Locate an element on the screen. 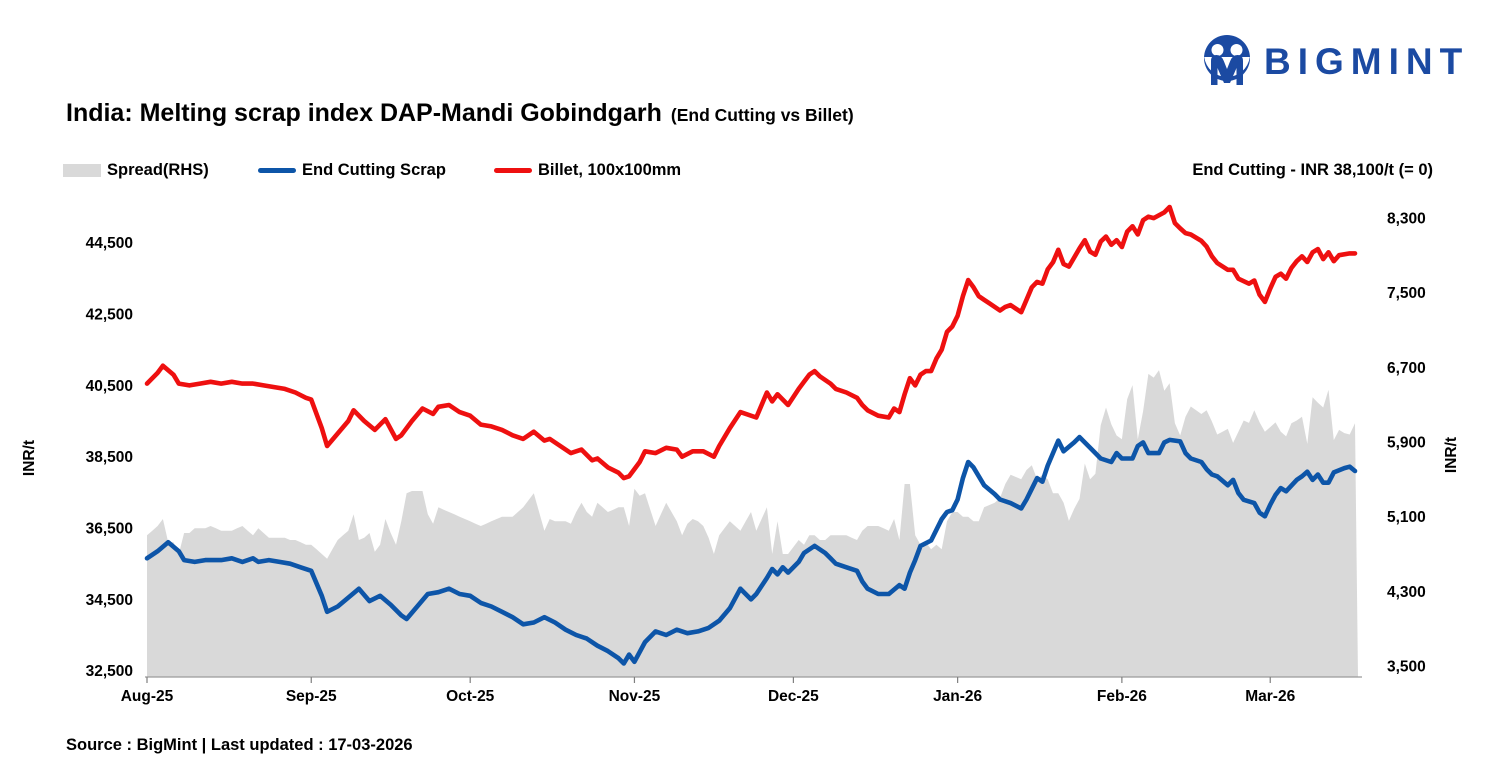 This screenshot has width=1490, height=777. y-axis-left-label: 32,500 is located at coordinates (109, 671).